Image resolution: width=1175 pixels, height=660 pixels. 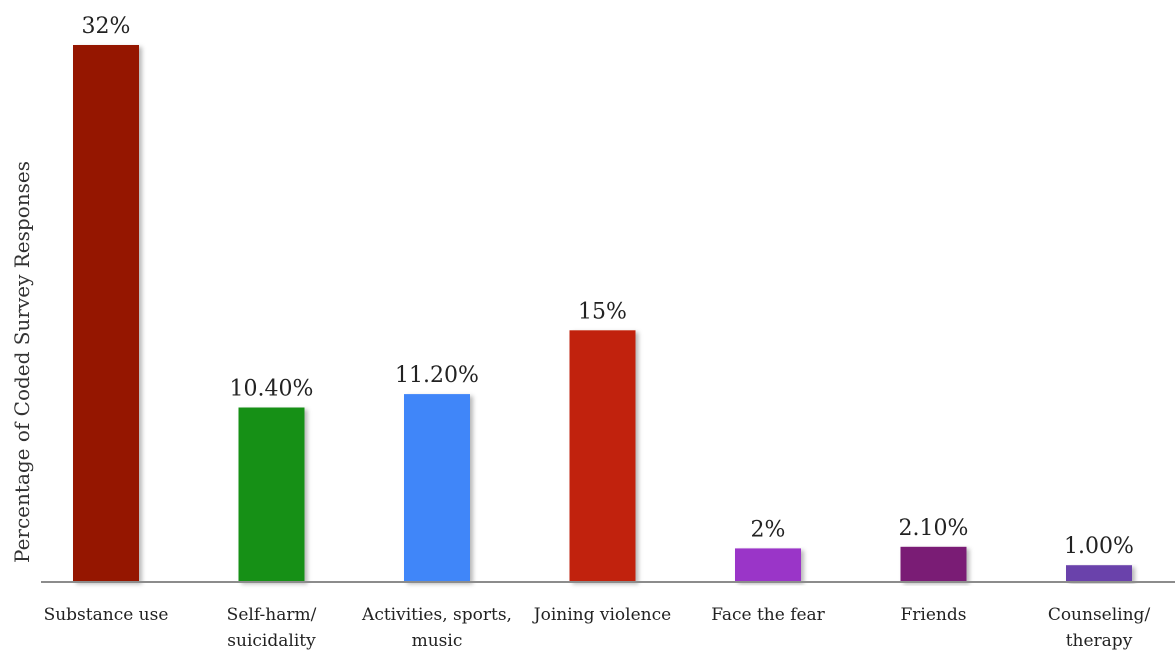 What do you see at coordinates (272, 389) in the screenshot?
I see `data-label-1: 10.40%` at bounding box center [272, 389].